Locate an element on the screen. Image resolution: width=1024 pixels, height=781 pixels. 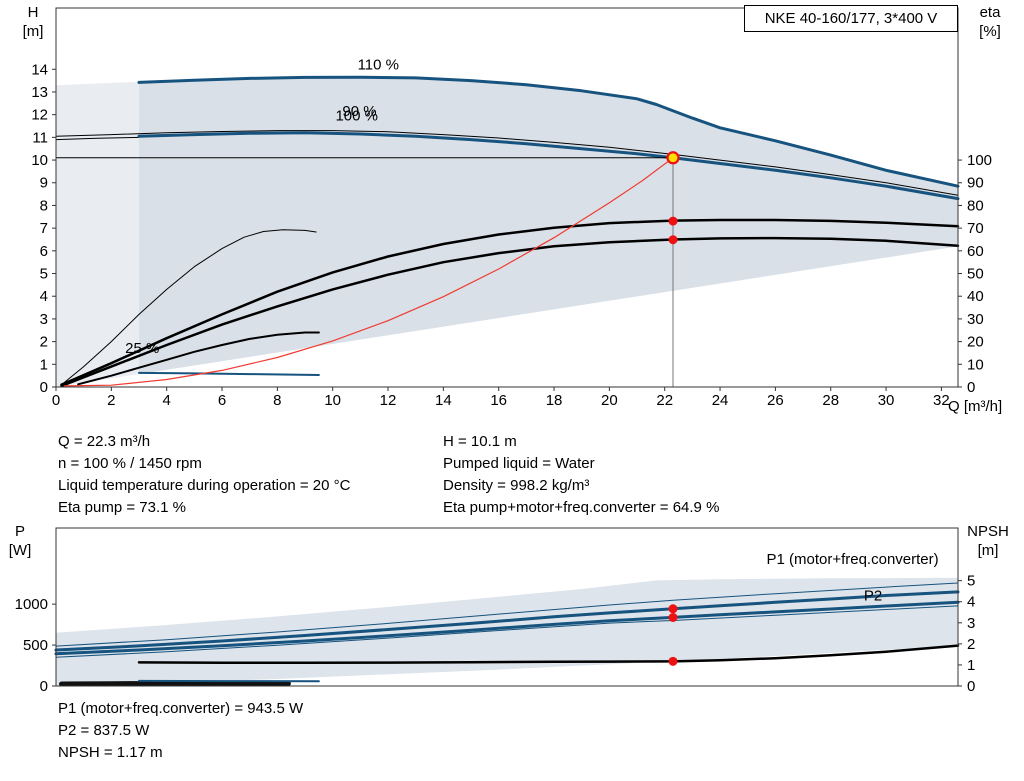
y-left-tick-label: 1 is located at coordinates (44, 364).